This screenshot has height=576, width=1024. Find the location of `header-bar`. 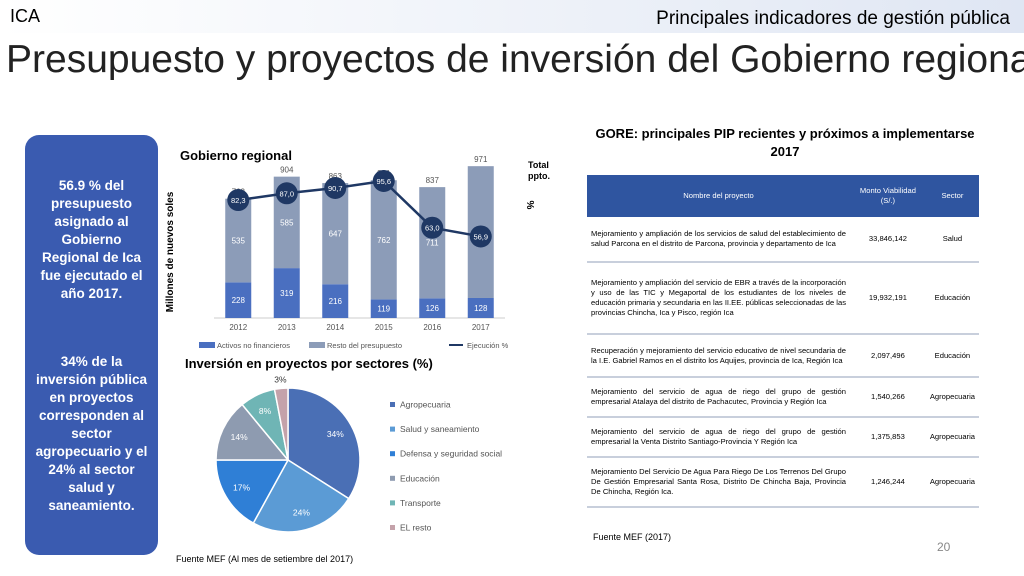

header-bar is located at coordinates (512, 16).